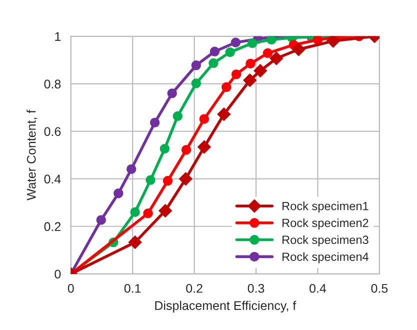  I want to click on y-tick-label: 0.6, so click(52, 131).